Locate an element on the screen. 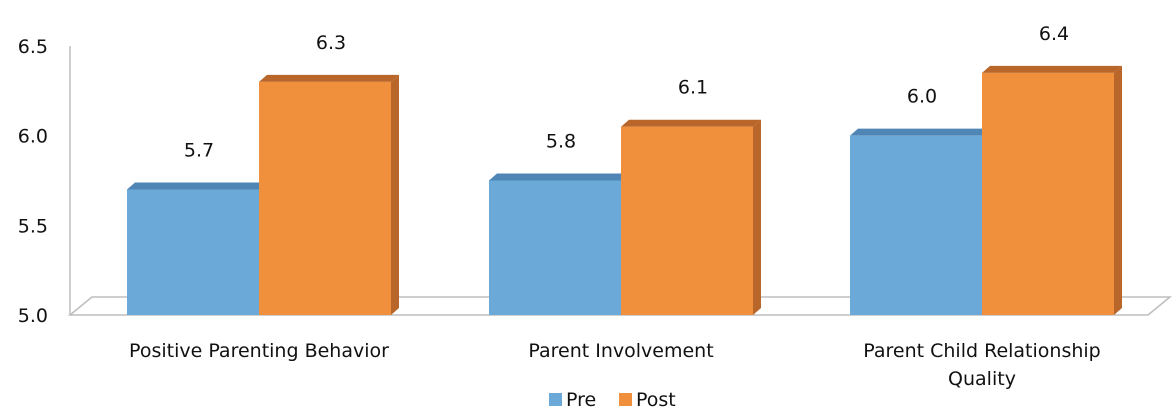  legend: Pre Post is located at coordinates (612, 400).